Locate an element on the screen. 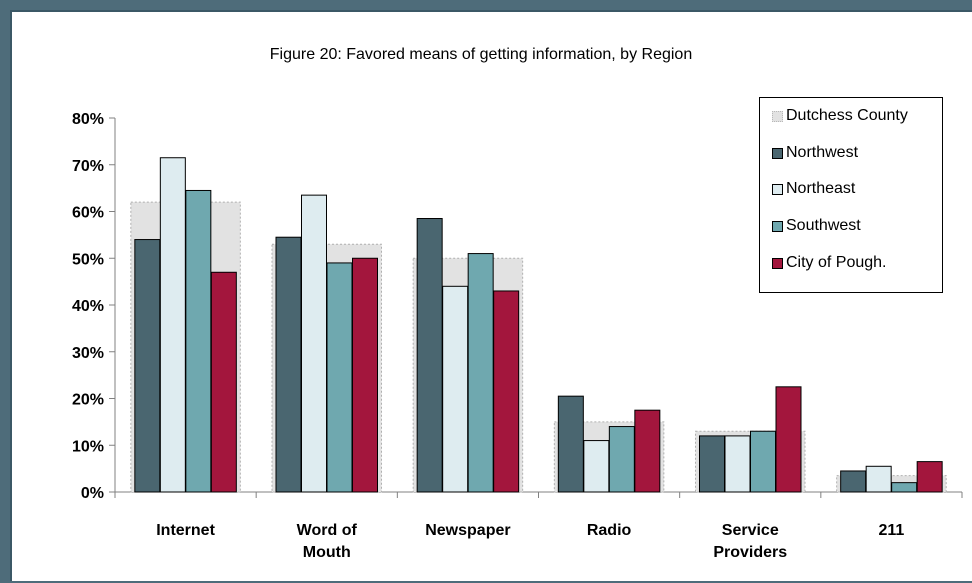 This screenshot has width=972, height=583. legend-item-southwest: Southwest is located at coordinates (816, 226).